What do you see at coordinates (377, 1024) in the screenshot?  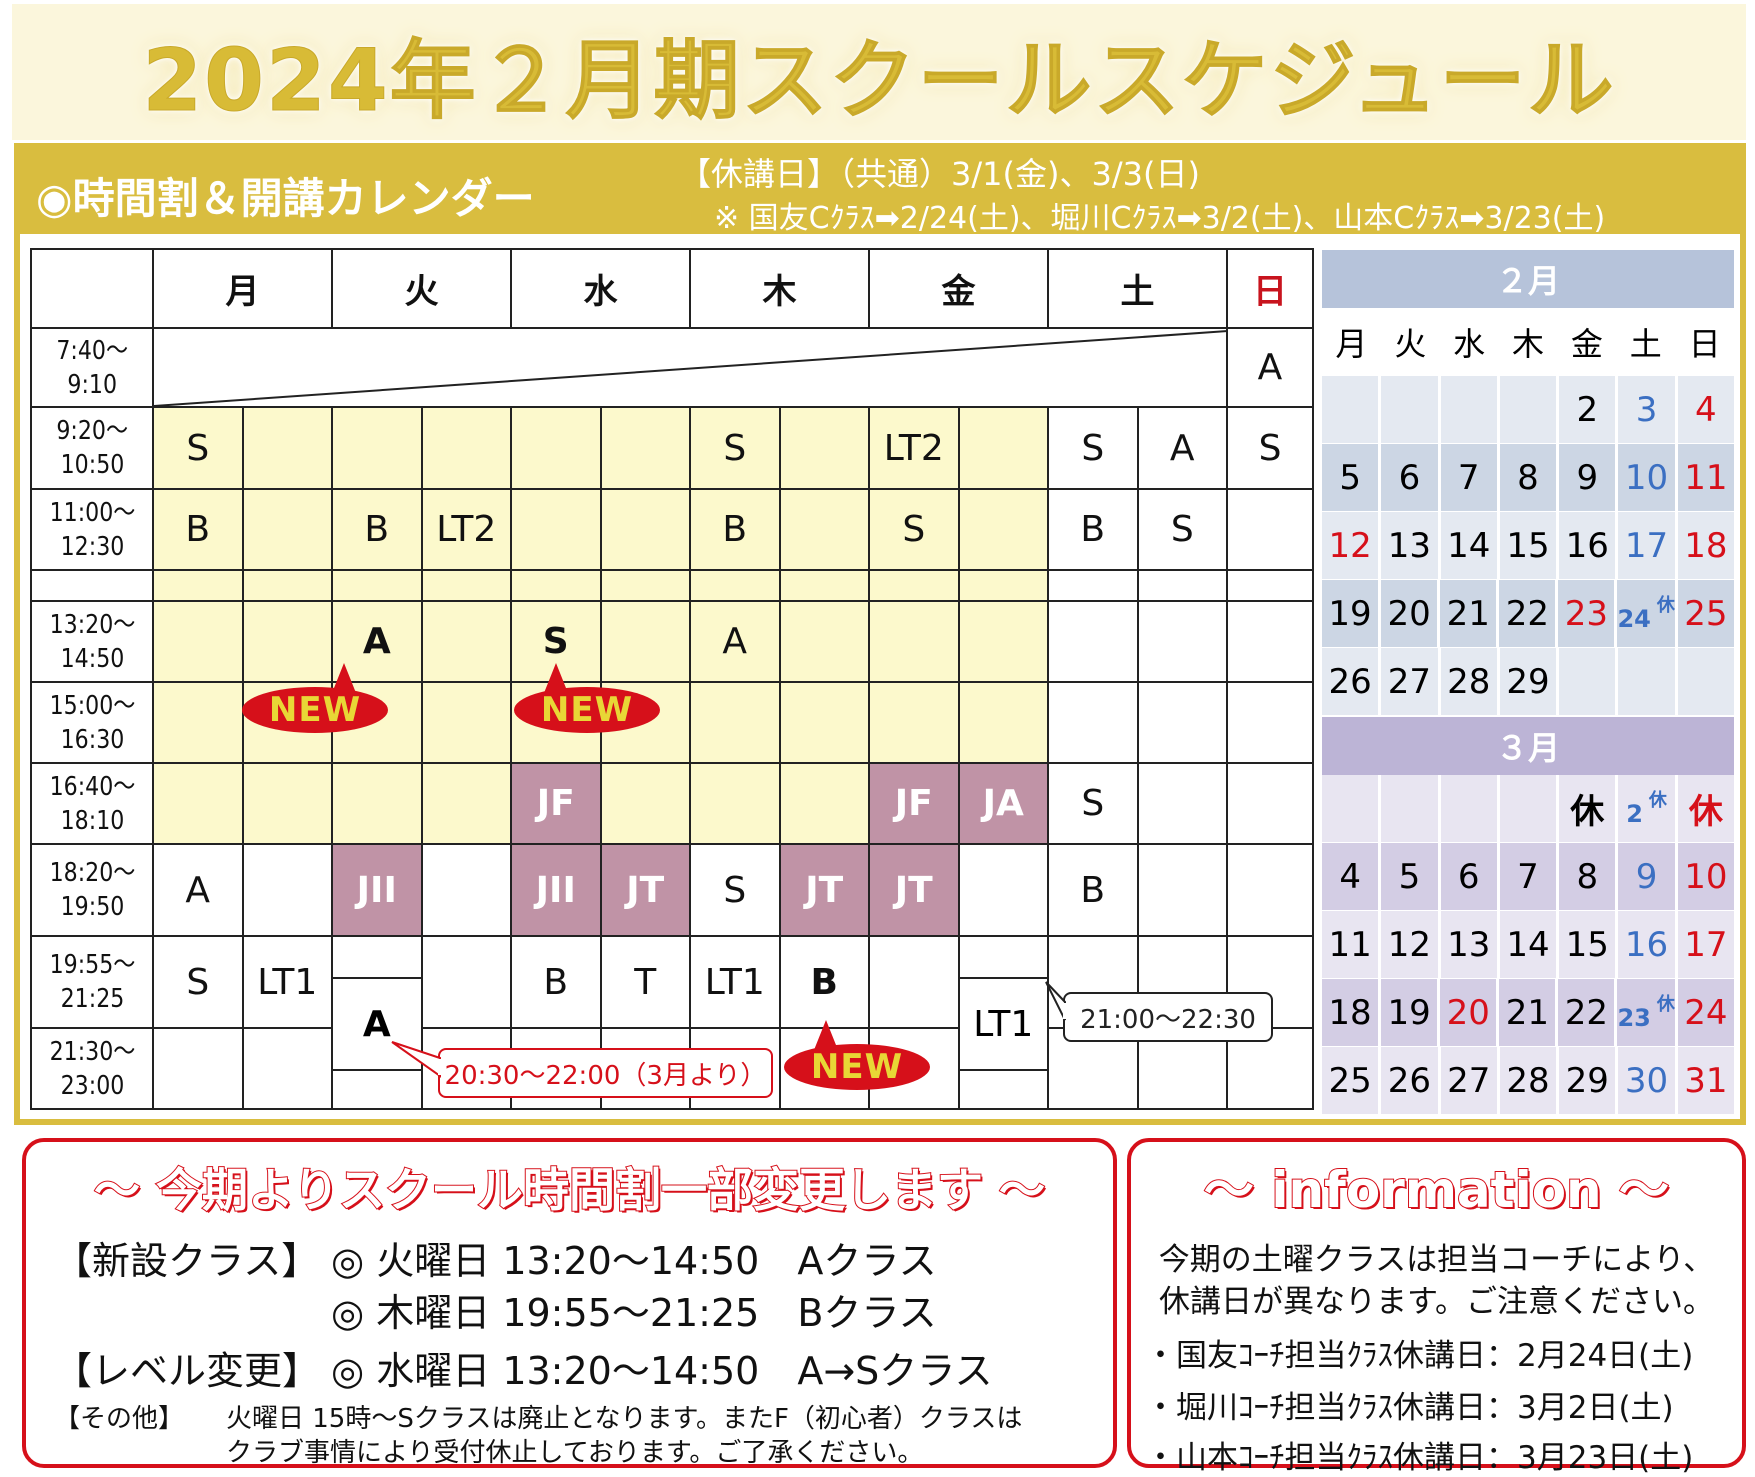 I see `tue-evening-class: A` at bounding box center [377, 1024].